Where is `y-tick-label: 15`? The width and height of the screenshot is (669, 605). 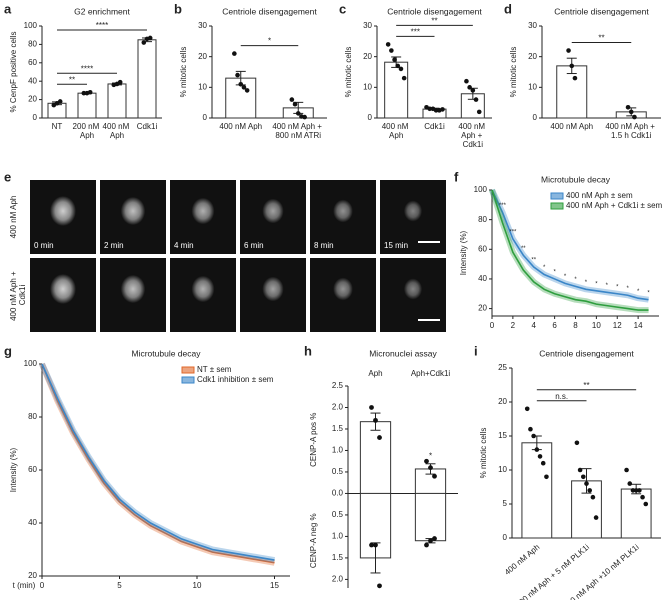 y-tick-label: 15 is located at coordinates (502, 435).